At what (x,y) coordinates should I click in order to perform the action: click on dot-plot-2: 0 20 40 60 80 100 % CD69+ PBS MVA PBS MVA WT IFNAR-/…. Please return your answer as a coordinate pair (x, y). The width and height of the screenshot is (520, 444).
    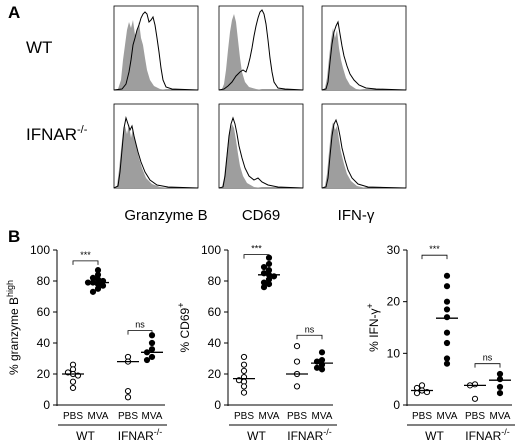
    Looking at the image, I should click on (256, 343).